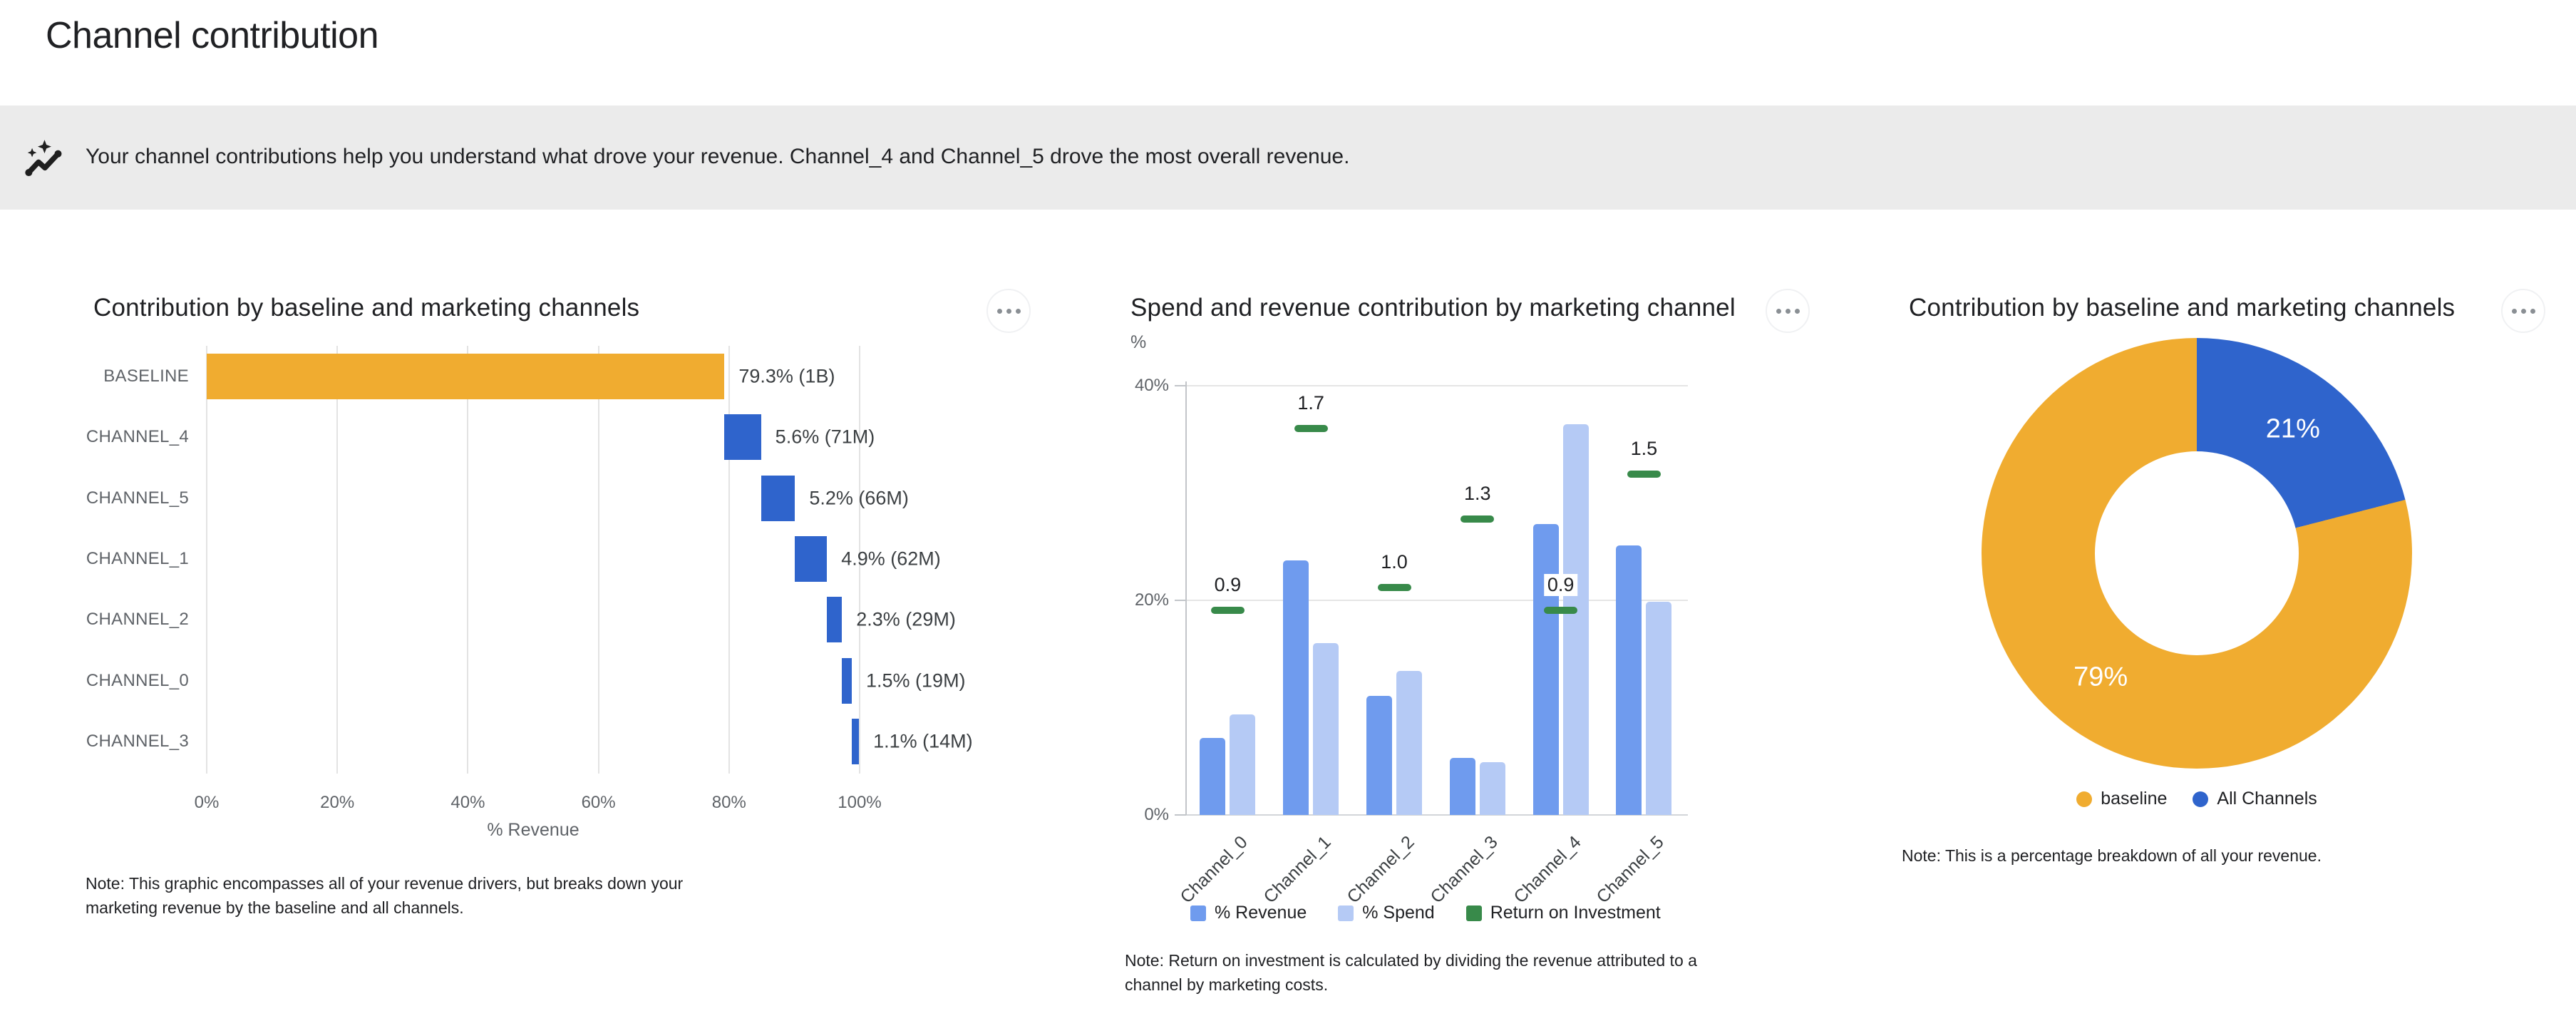 The image size is (2576, 1021). What do you see at coordinates (1644, 448) in the screenshot?
I see `roi-value-label: 1.5` at bounding box center [1644, 448].